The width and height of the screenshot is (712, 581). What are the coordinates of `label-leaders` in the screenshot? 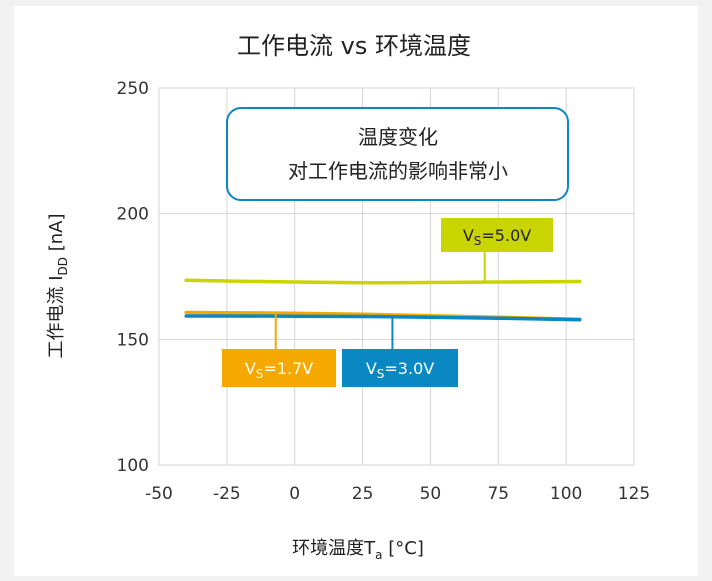 It's located at (380, 300).